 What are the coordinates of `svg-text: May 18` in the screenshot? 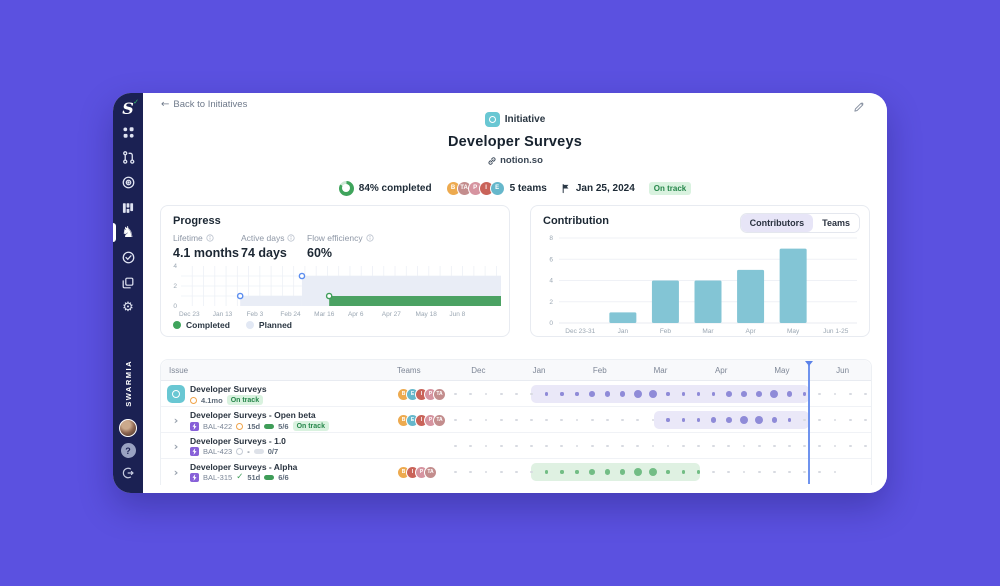 It's located at (427, 314).